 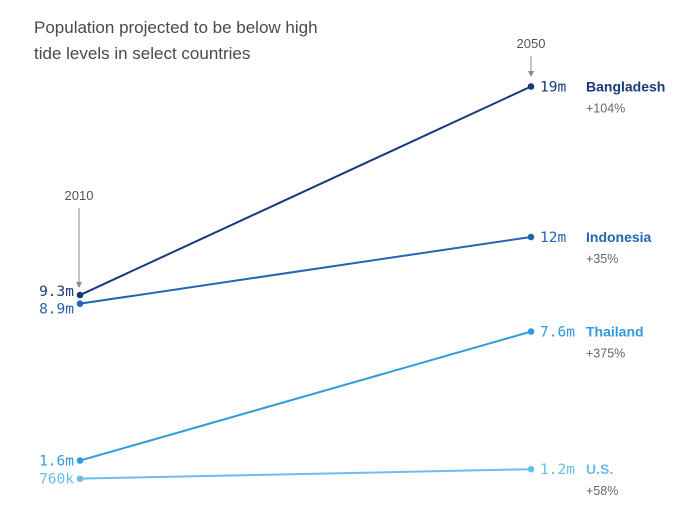 I want to click on end-value-label-indonesia: 12m, so click(x=553, y=238).